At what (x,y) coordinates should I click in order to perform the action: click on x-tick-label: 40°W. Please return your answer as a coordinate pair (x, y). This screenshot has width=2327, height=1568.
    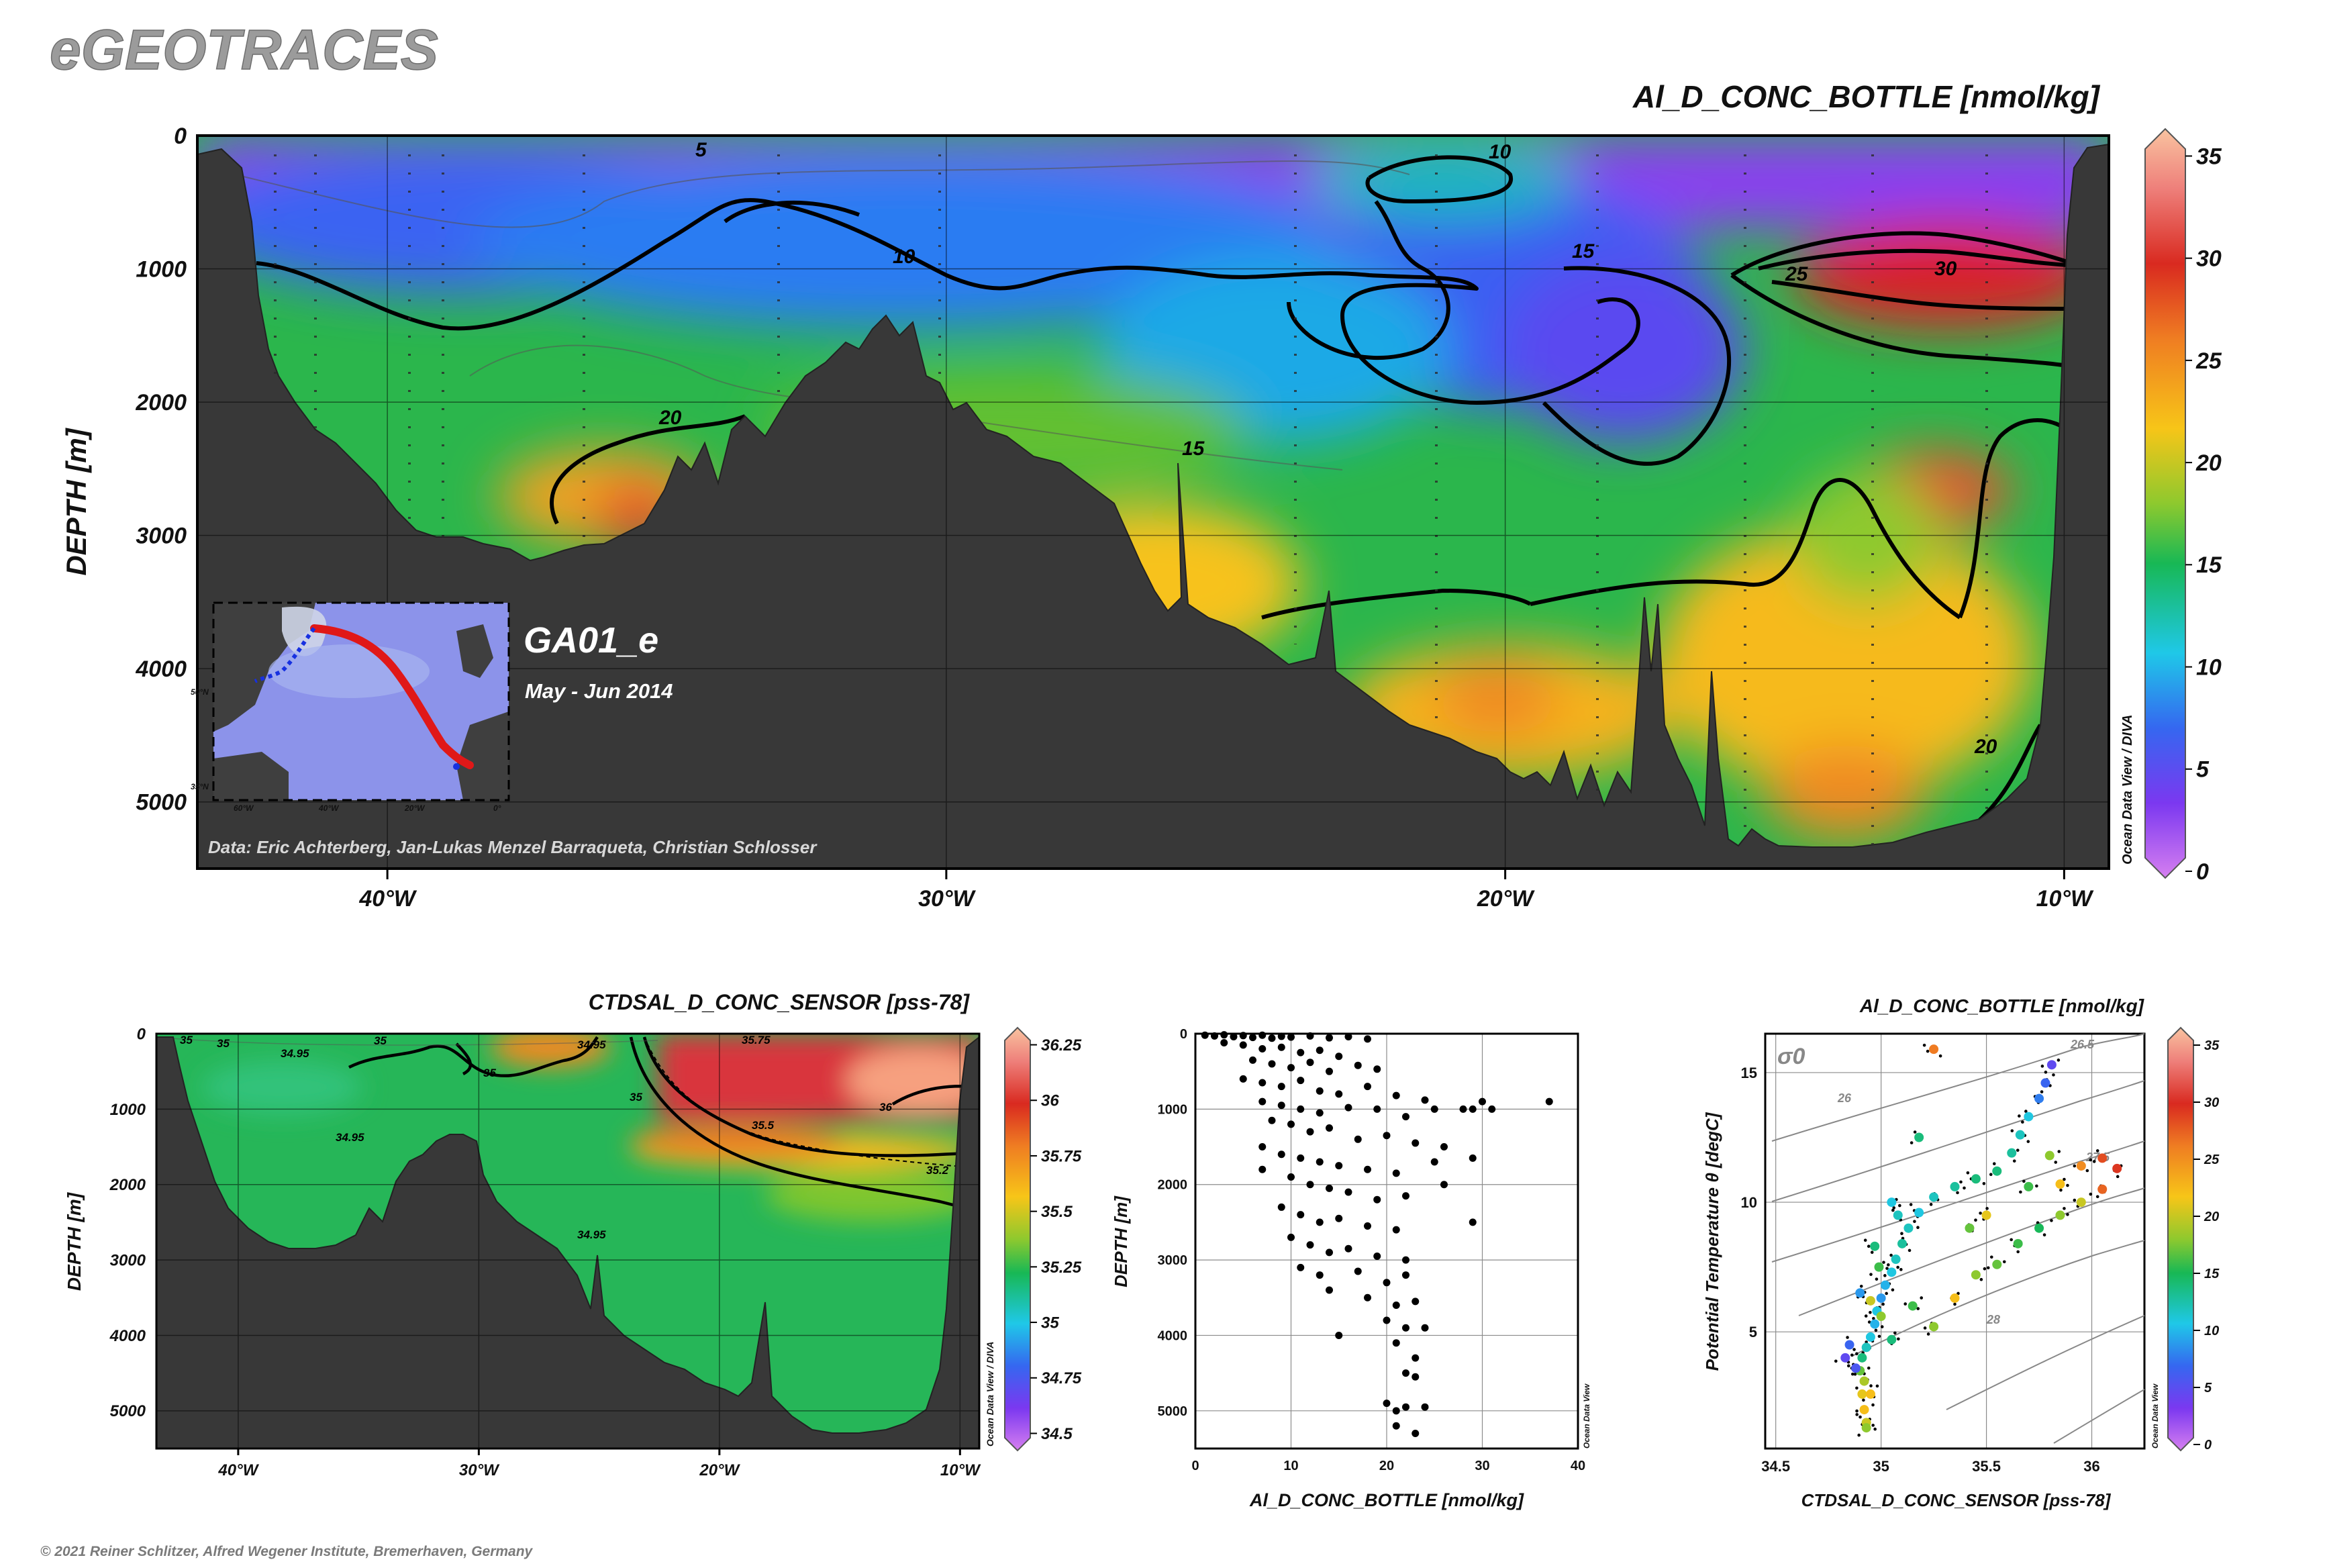
    Looking at the image, I should click on (238, 1470).